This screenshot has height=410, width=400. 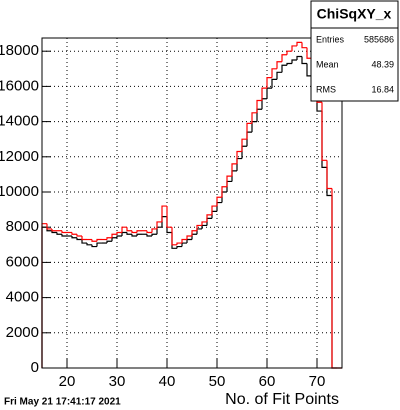 What do you see at coordinates (217, 381) in the screenshot?
I see `x-tick-label: 50` at bounding box center [217, 381].